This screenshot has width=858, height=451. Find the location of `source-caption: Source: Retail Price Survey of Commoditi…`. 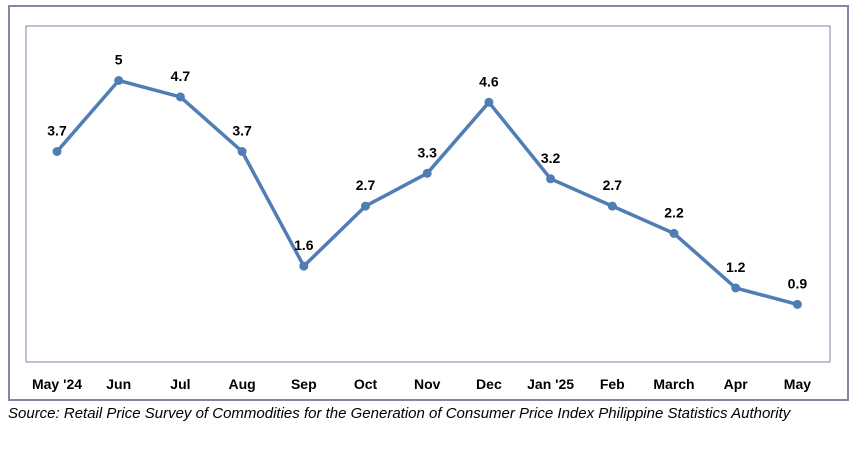

source-caption: Source: Retail Price Survey of Commoditi… is located at coordinates (399, 413).